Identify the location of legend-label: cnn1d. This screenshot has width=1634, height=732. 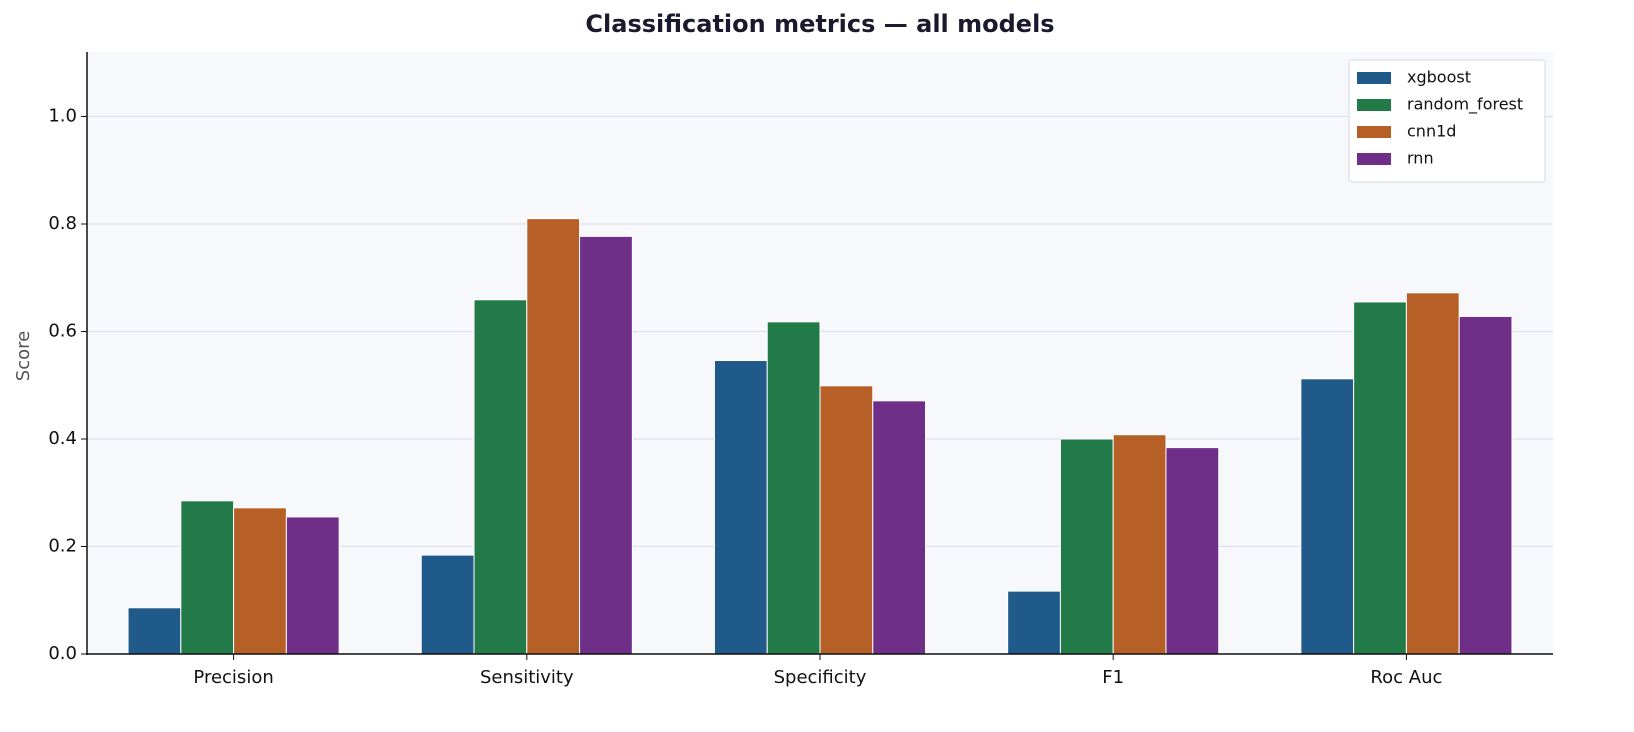
(1431, 131).